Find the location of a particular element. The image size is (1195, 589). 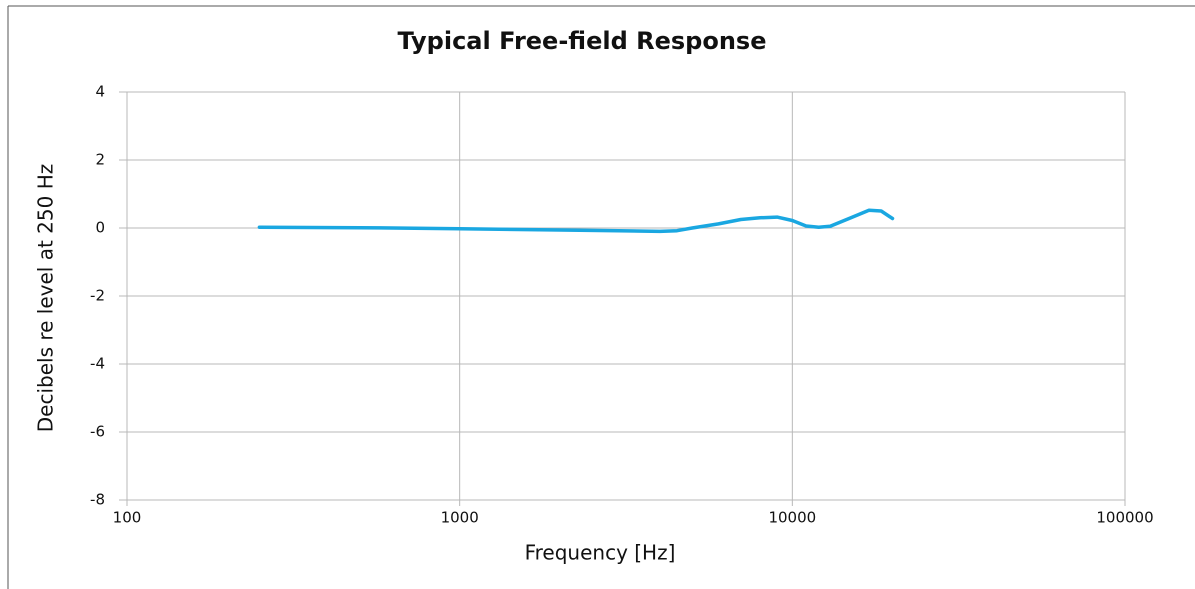

y-tick-label: -8 is located at coordinates (97, 500).